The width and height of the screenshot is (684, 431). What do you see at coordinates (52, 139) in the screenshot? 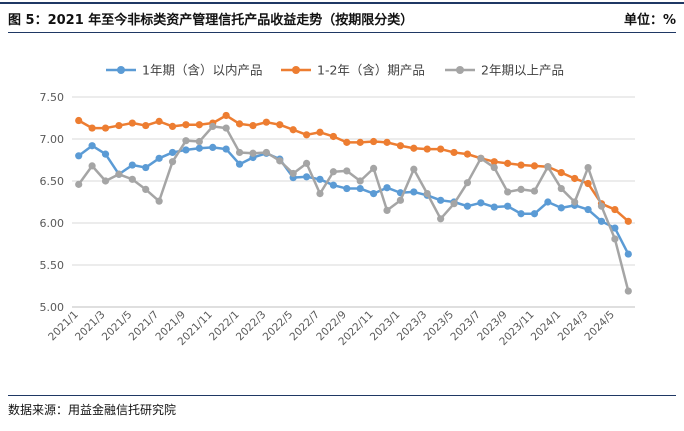
I see `y-tick-label: 7.00` at bounding box center [52, 139].